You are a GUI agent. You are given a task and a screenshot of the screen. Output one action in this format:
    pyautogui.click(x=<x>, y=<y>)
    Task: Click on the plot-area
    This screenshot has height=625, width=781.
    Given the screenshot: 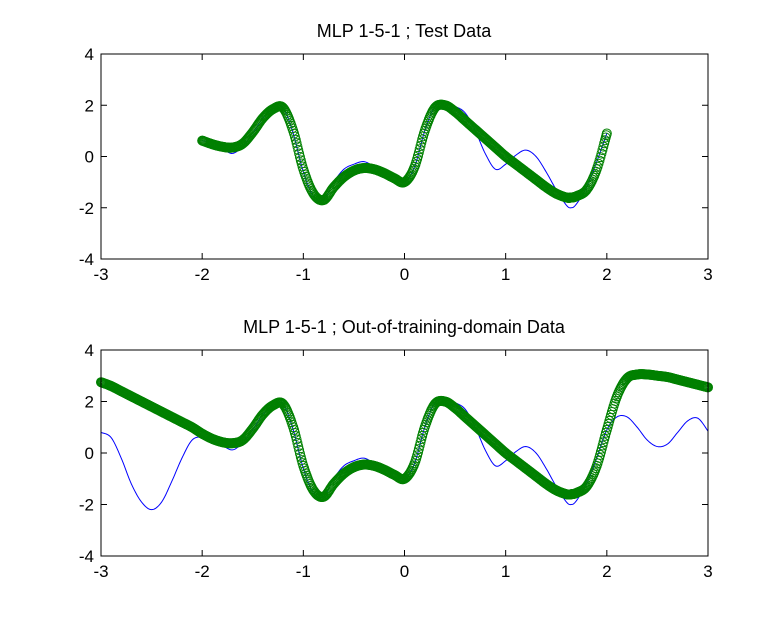 What is the action you would take?
    pyautogui.click(x=404, y=154)
    